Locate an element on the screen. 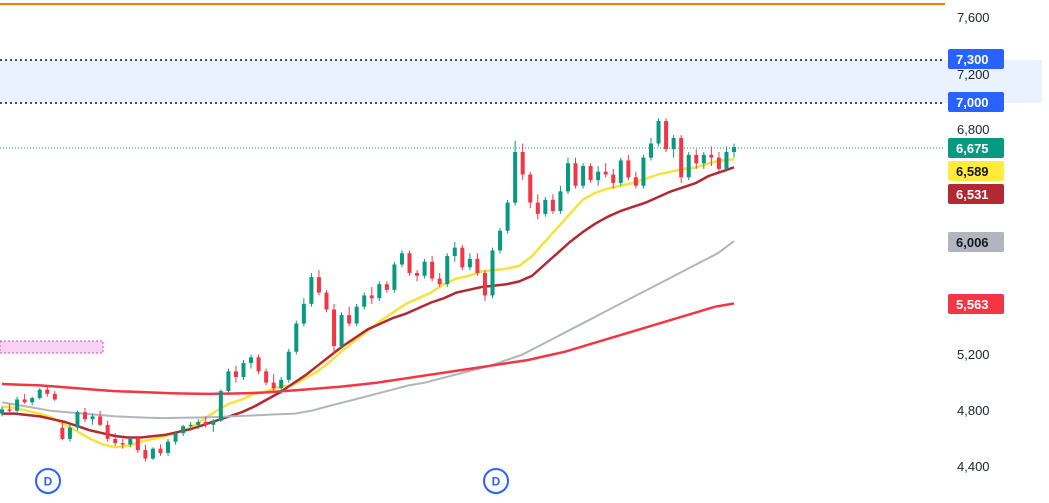 The height and width of the screenshot is (503, 1049). ma-red-line is located at coordinates (368, 349).